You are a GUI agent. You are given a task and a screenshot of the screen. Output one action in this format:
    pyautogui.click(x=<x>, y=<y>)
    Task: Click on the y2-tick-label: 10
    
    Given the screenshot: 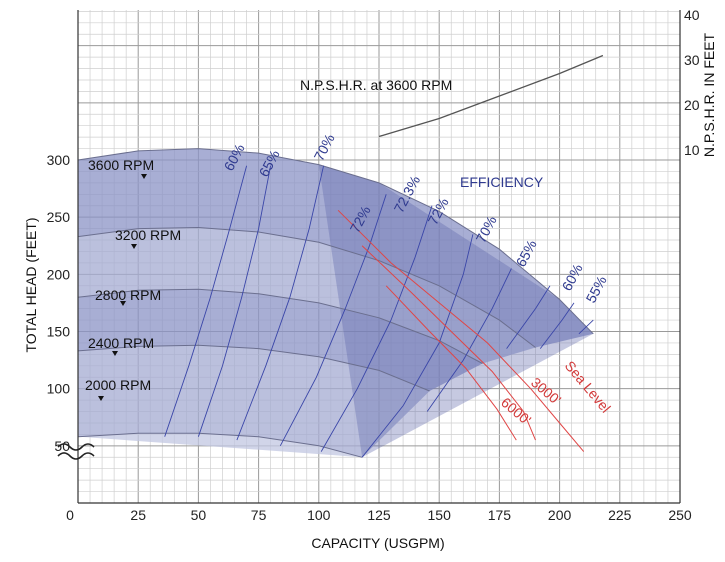 What is the action you would take?
    pyautogui.click(x=692, y=150)
    